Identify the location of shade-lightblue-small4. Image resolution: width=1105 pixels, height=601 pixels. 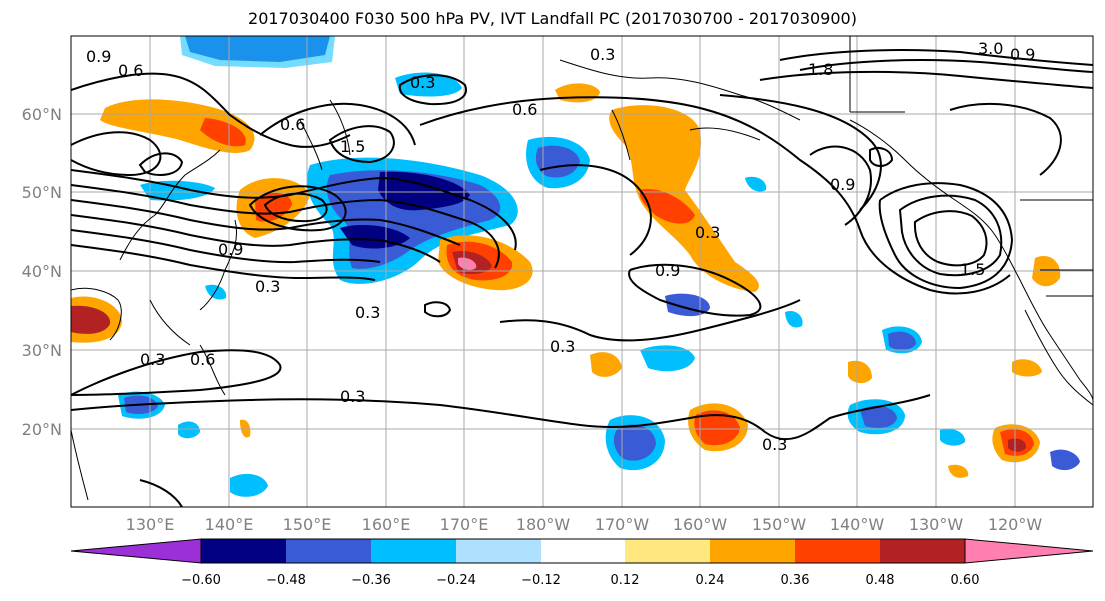
(756, 184).